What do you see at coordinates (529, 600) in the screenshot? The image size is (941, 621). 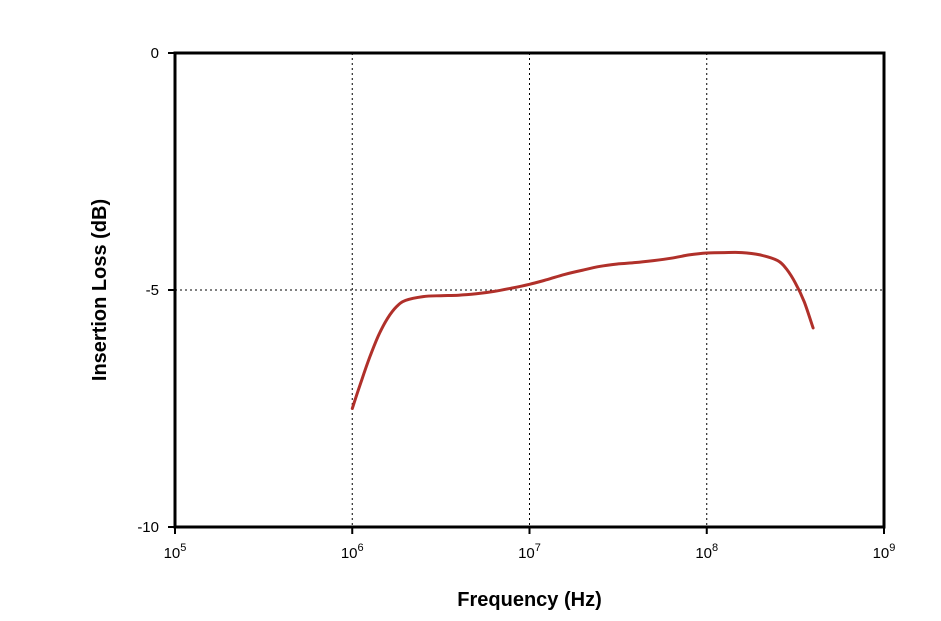 I see `x-axis-title: Frequency (Hz)` at bounding box center [529, 600].